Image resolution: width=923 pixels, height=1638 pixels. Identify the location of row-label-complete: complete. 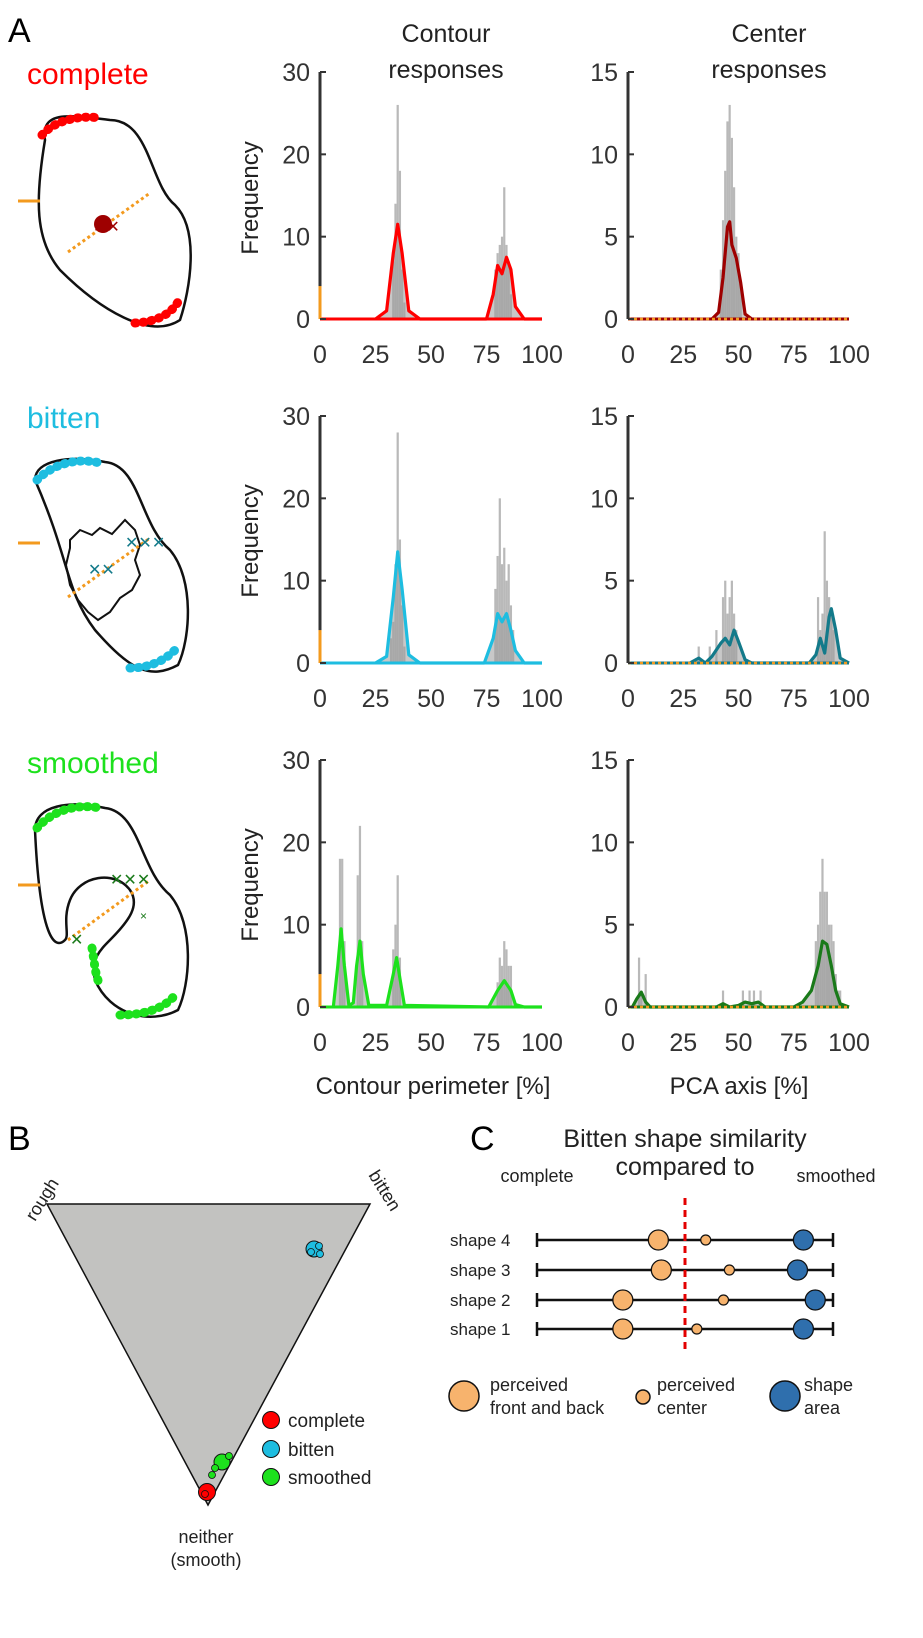
(88, 74).